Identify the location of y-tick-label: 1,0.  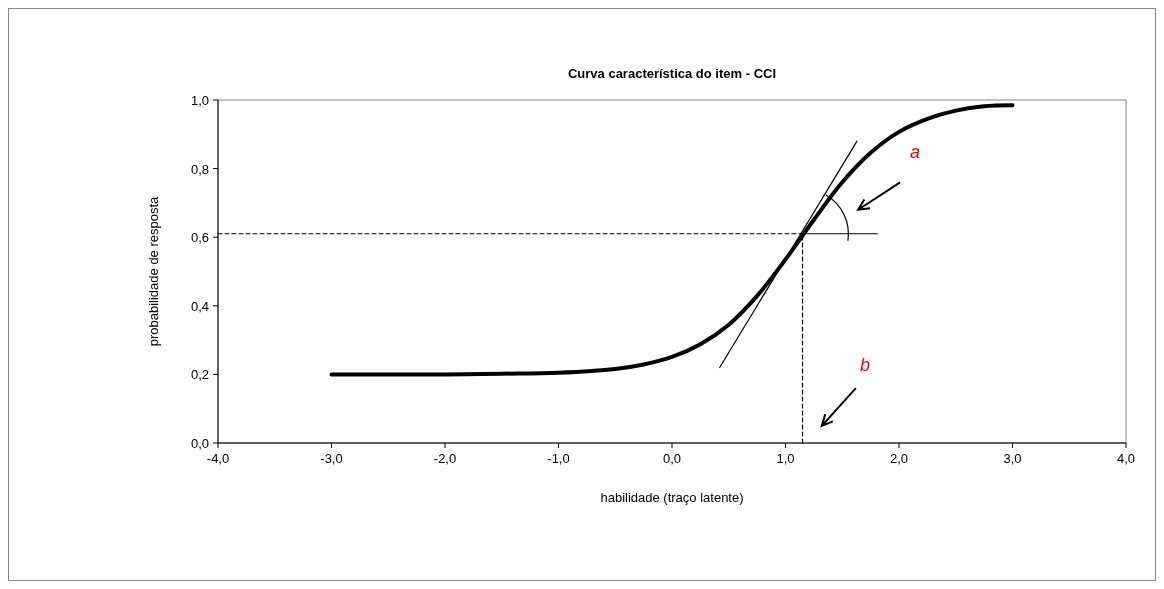
(199, 100).